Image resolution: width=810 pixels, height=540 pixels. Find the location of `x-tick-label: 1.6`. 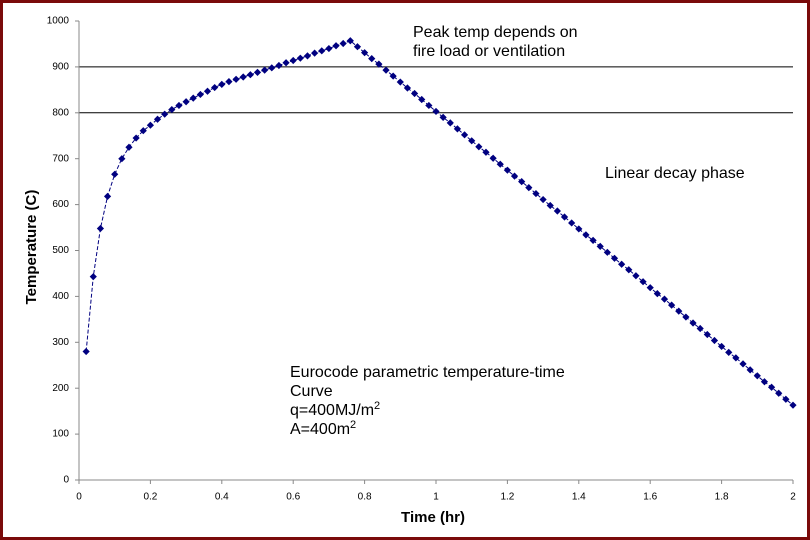

x-tick-label: 1.6 is located at coordinates (650, 497).